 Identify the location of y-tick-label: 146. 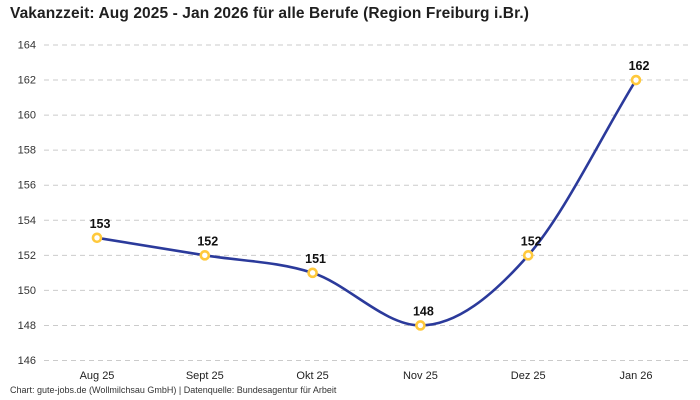
(27, 361).